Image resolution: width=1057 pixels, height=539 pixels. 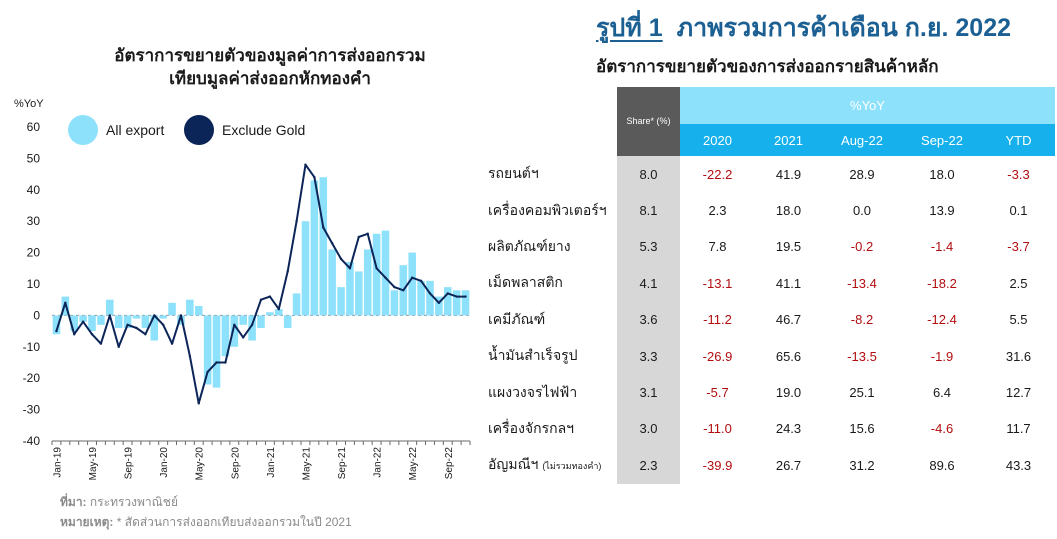 What do you see at coordinates (271, 462) in the screenshot?
I see `x-tick-label: Jan-21` at bounding box center [271, 462].